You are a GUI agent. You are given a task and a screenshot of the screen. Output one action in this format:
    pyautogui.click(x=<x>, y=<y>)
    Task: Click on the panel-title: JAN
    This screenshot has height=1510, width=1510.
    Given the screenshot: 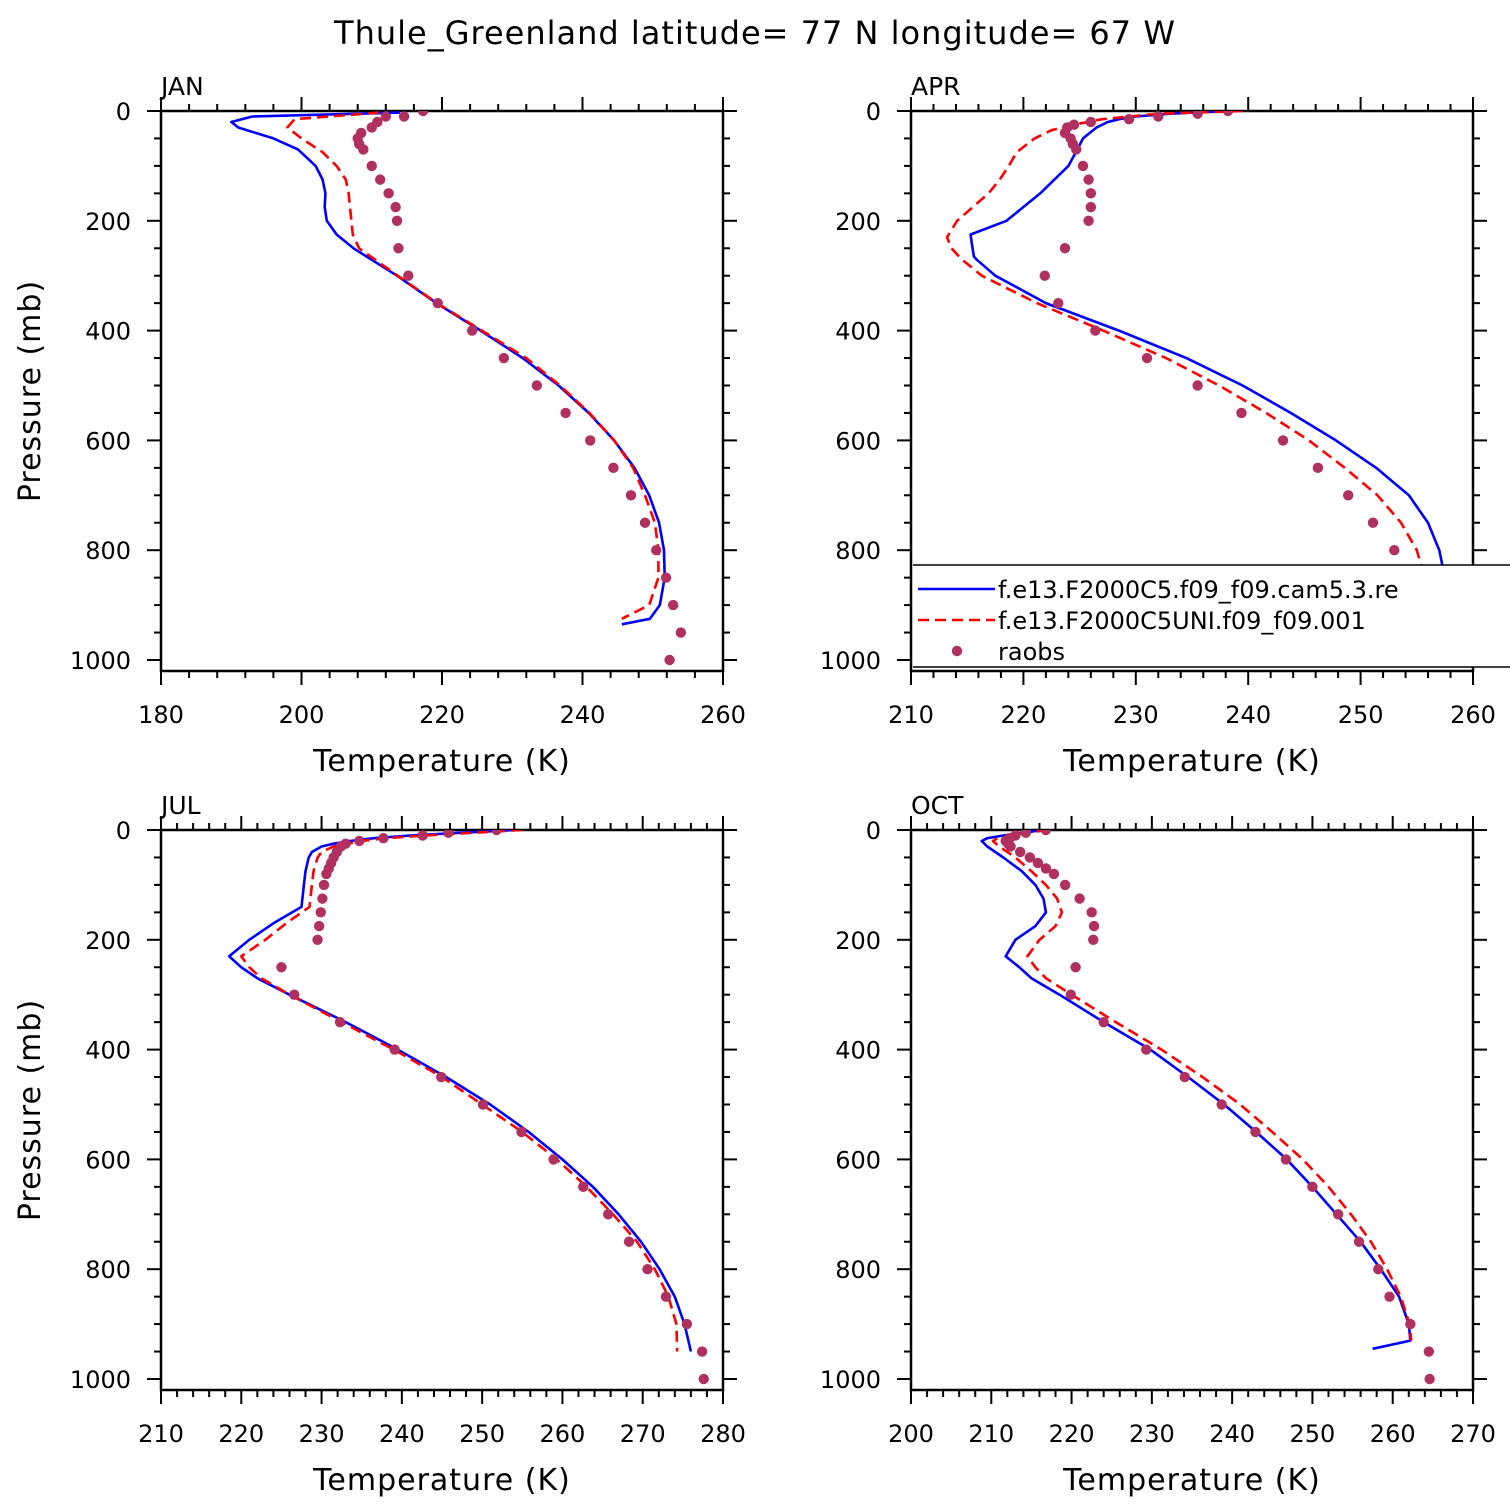 What is the action you would take?
    pyautogui.click(x=181, y=86)
    